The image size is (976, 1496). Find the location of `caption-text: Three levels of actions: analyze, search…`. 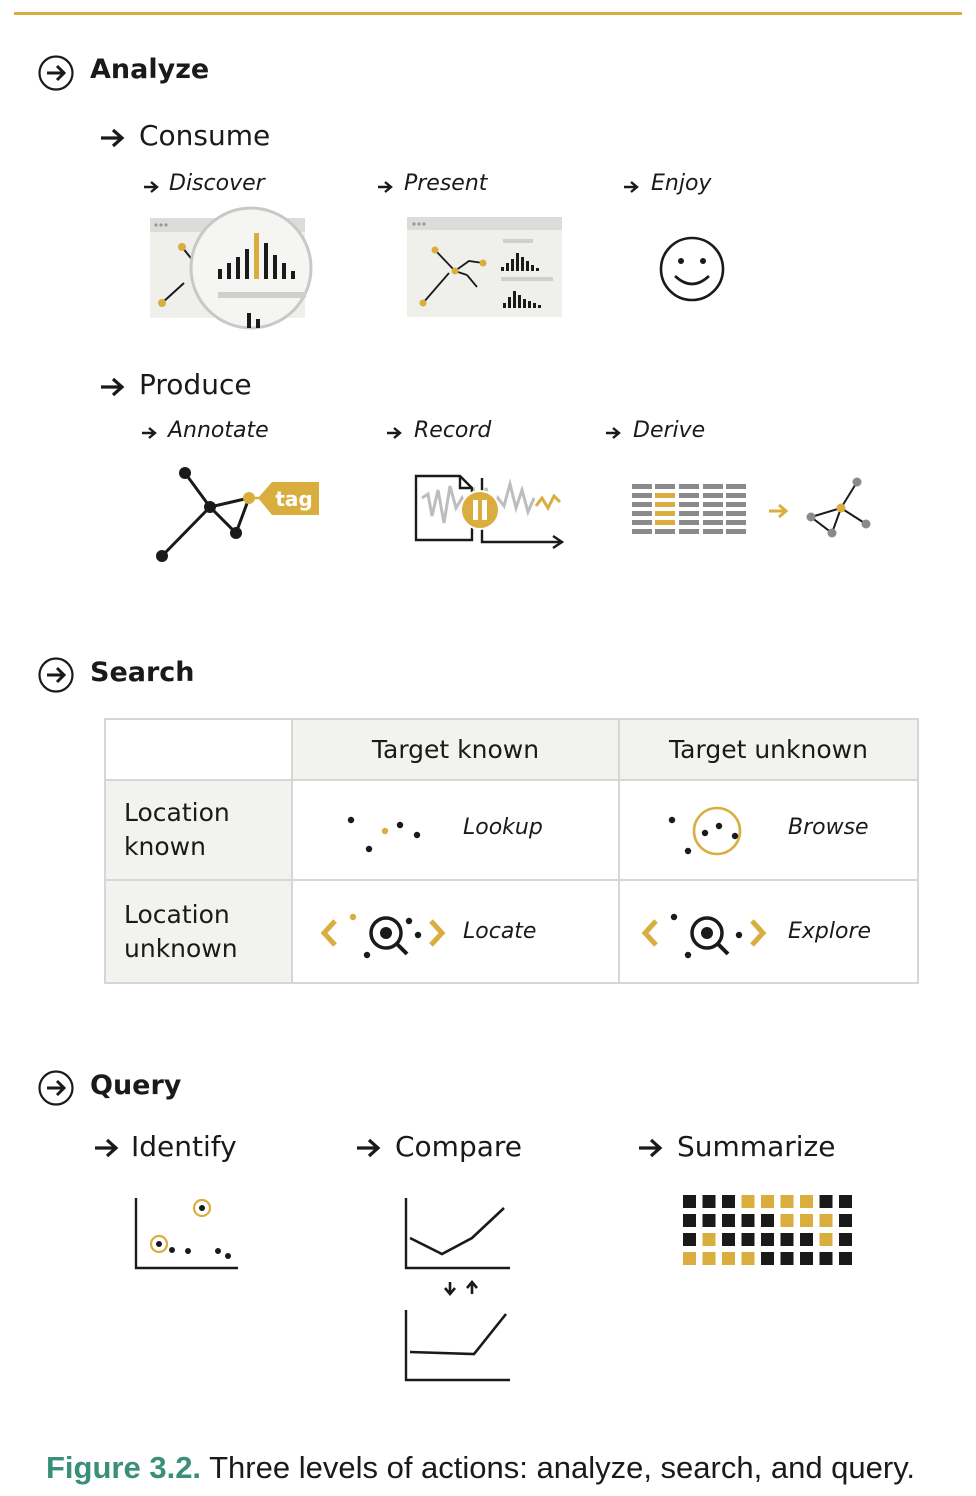

caption-text: Three levels of actions: analyze, search… is located at coordinates (562, 1467).